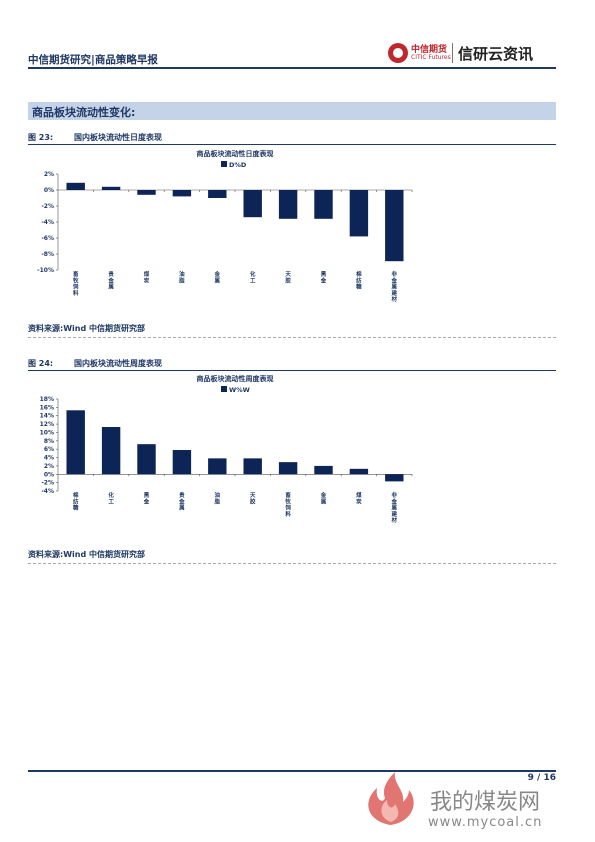 This screenshot has width=595, height=842. Describe the element at coordinates (41, 137) in the screenshot. I see `figure-23-number: 图 23:` at that location.